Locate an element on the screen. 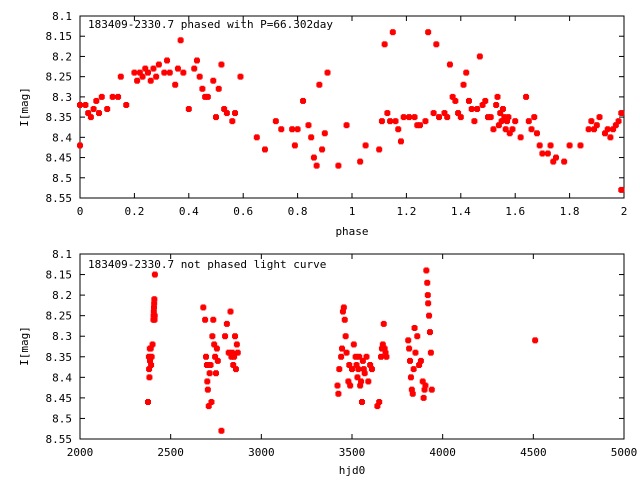 The image size is (640, 480). unphased-y-tick-label: 8.4 is located at coordinates (62, 377).